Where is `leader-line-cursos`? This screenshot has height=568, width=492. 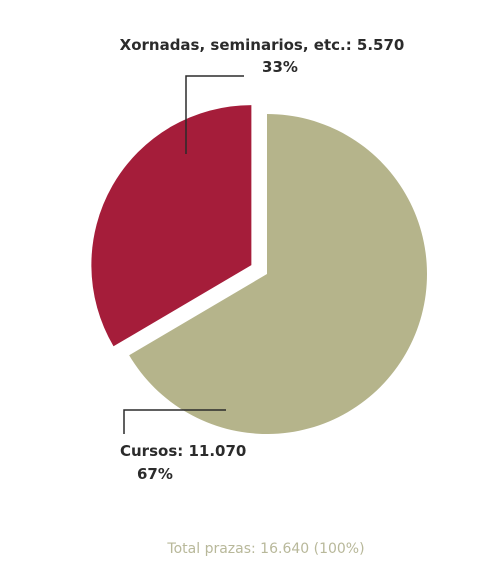
leader-line-cursos is located at coordinates (174, 421).